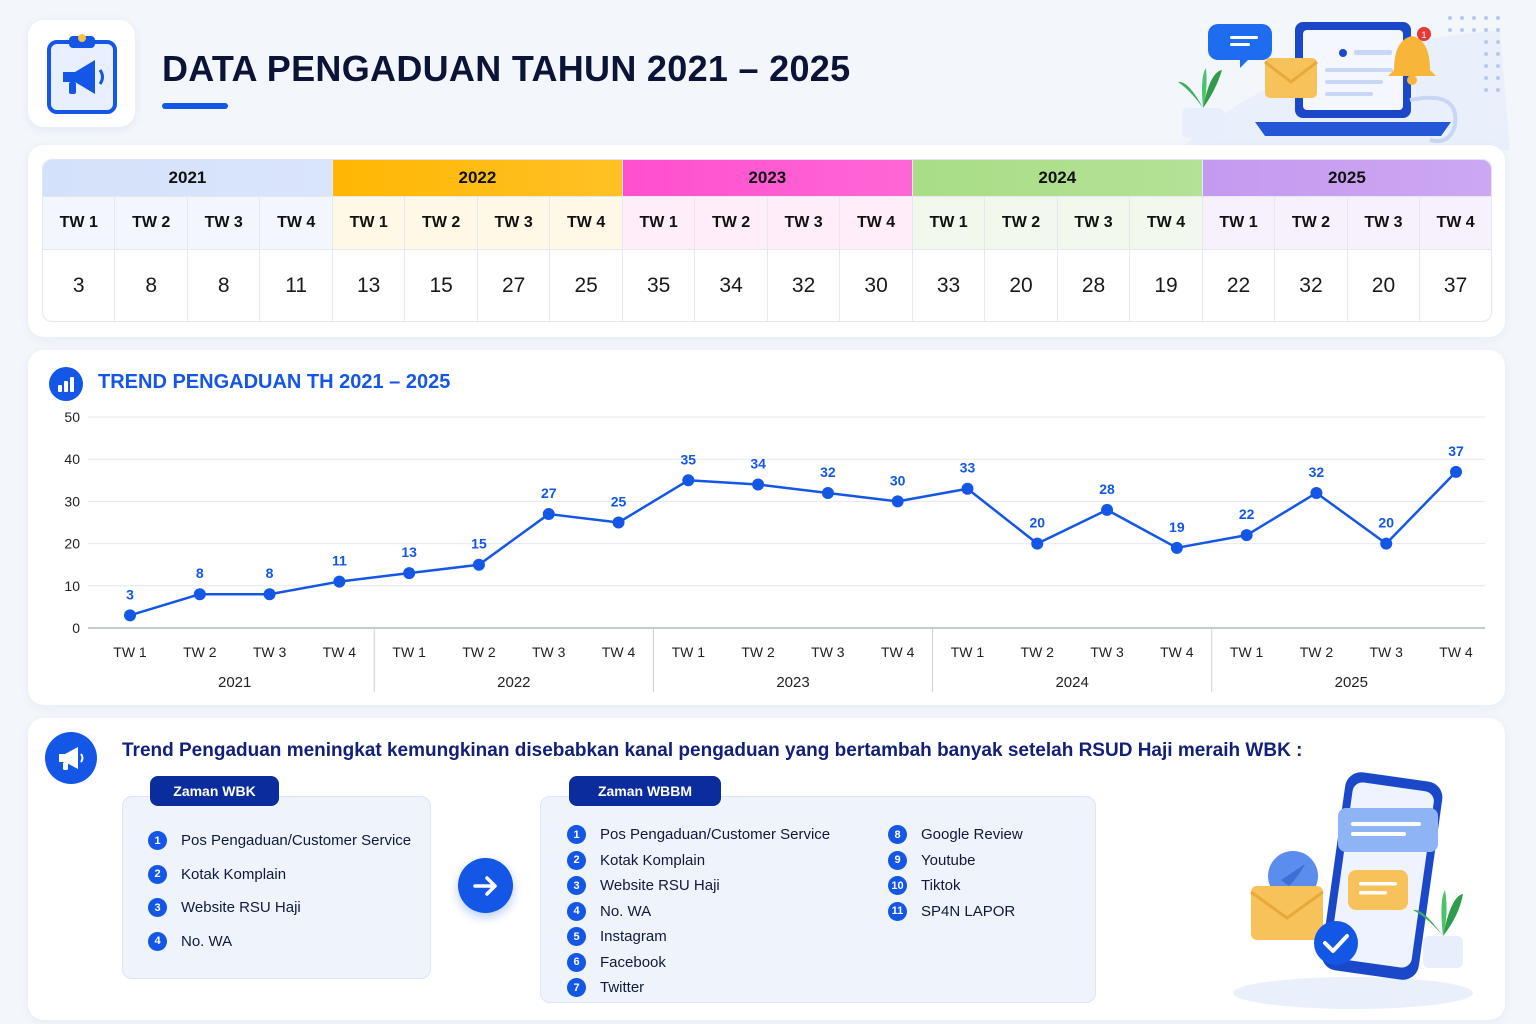 The image size is (1536, 1024). I want to click on wbk-panel, so click(276, 887).